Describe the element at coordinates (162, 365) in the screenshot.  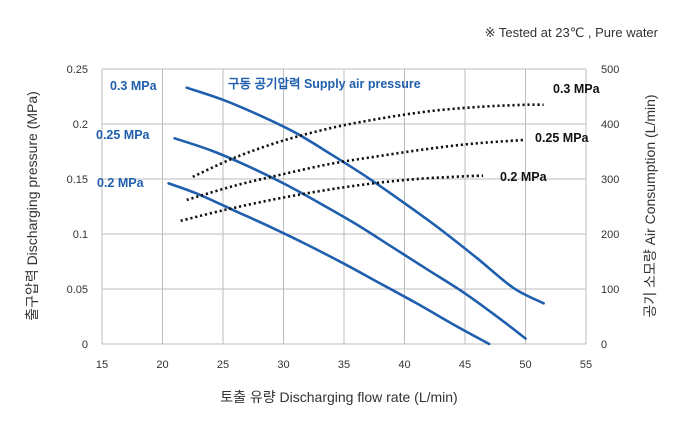
I see `x-tick-label: 20` at that location.